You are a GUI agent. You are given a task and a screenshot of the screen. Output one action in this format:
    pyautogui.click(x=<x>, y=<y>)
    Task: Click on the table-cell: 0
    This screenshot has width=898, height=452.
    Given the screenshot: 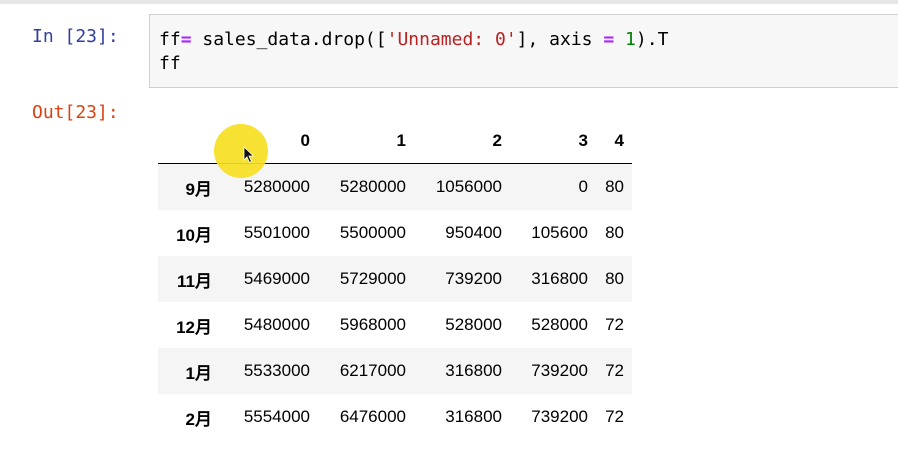 What is the action you would take?
    pyautogui.click(x=551, y=186)
    